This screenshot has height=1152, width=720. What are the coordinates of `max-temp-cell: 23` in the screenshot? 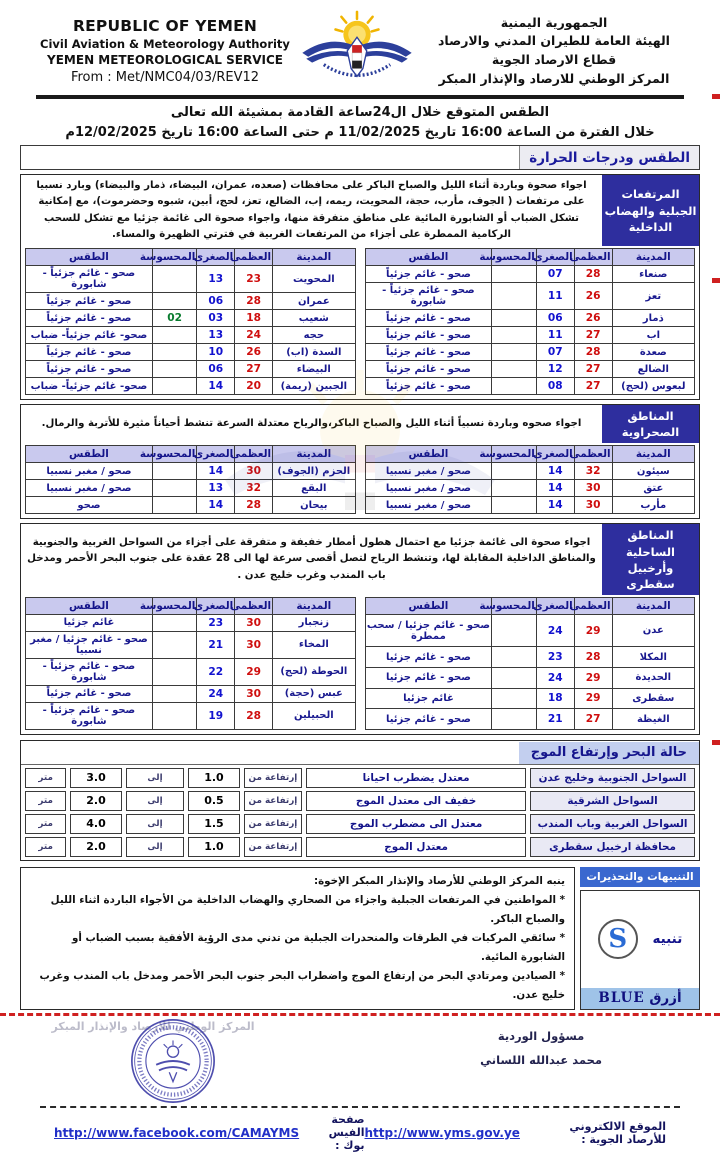 It's located at (254, 279).